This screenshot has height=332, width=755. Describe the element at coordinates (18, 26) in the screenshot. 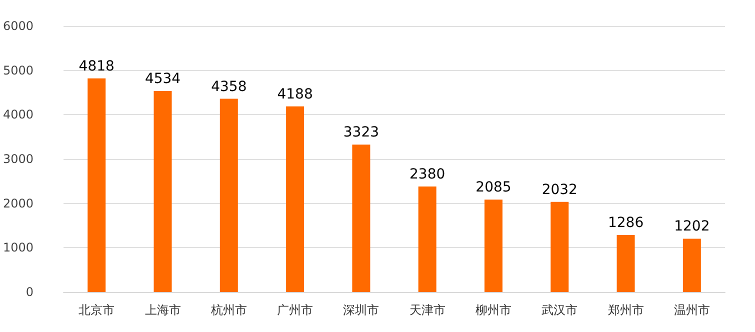

I see `y-tick-label: 6000` at that location.